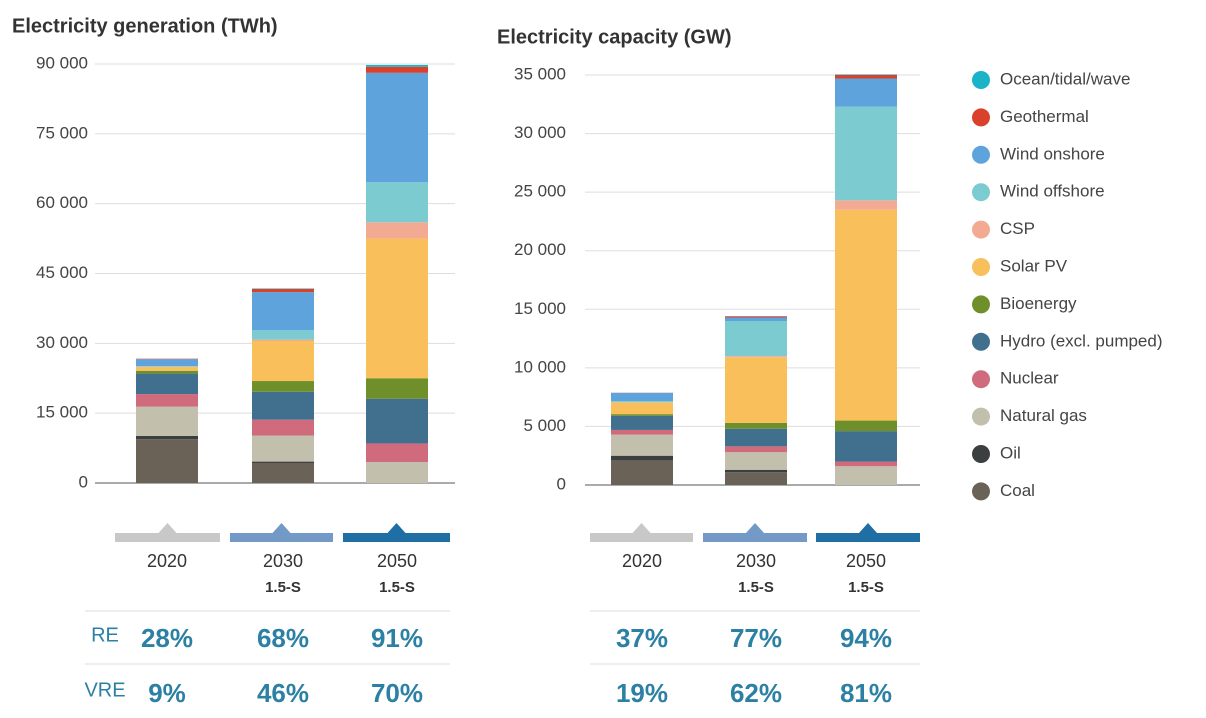 This screenshot has width=1206, height=718. I want to click on legend-label: Solar PV, so click(1034, 265).